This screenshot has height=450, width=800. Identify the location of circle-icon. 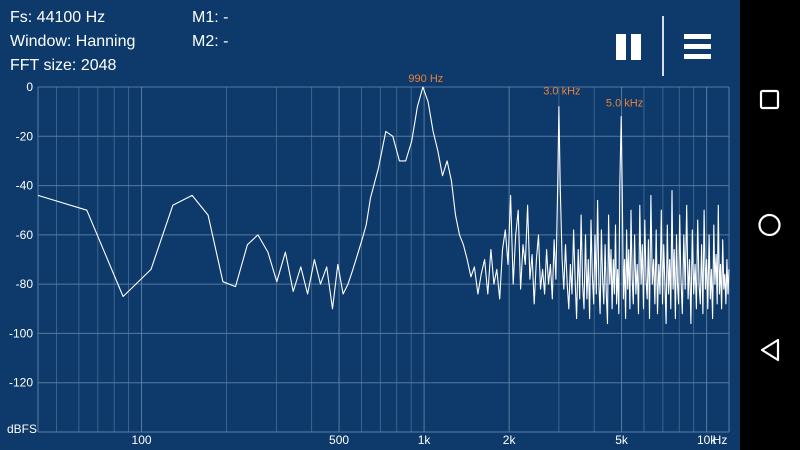
(769, 225).